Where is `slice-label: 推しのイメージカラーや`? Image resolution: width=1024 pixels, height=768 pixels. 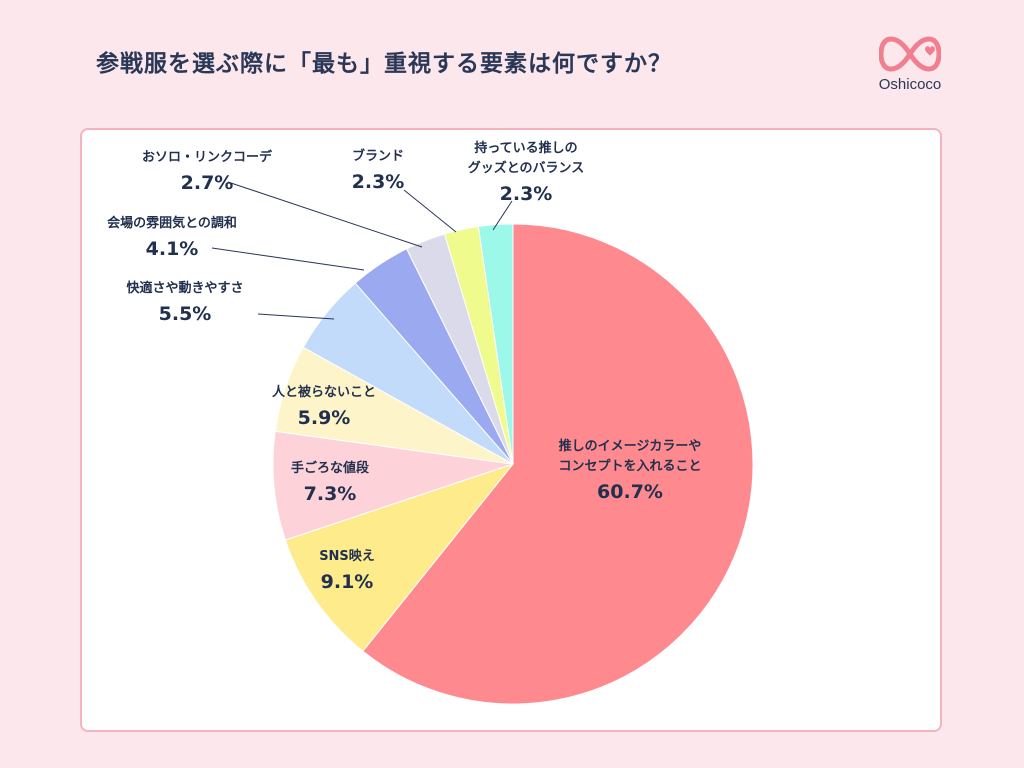 slice-label: 推しのイメージカラーや is located at coordinates (630, 446).